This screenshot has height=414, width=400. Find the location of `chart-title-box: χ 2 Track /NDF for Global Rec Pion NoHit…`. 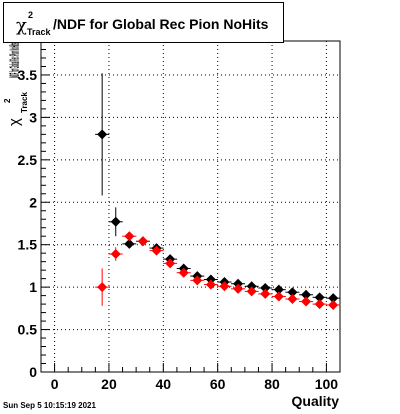

chart-title-box: χ 2 Track /NDF for Global Rec Pion NoHit… is located at coordinates (143, 22).